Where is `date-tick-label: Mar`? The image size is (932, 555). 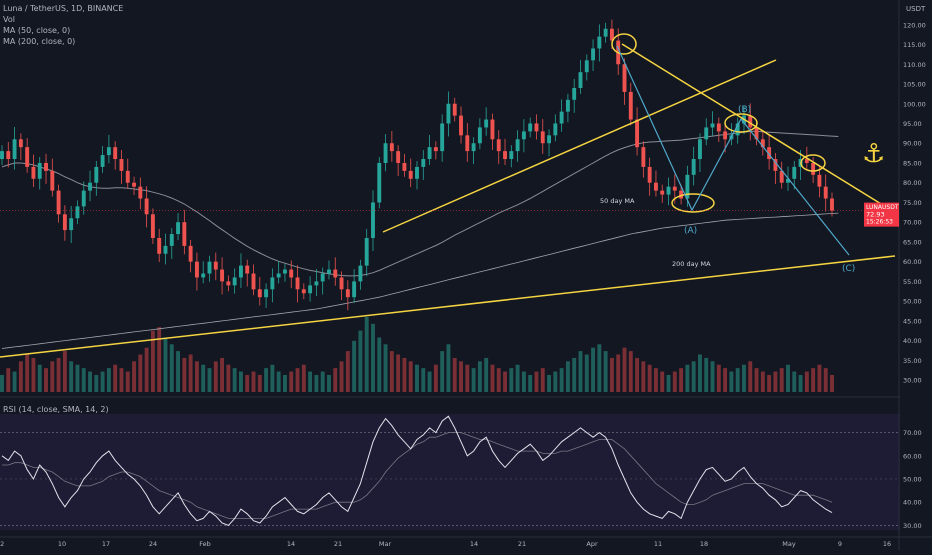 date-tick-label: Mar is located at coordinates (385, 544).